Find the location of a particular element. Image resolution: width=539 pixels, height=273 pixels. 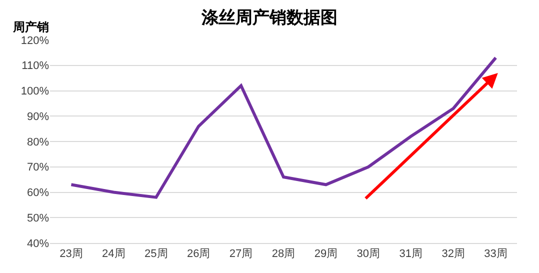

x-tick-label: 25周 is located at coordinates (156, 254).